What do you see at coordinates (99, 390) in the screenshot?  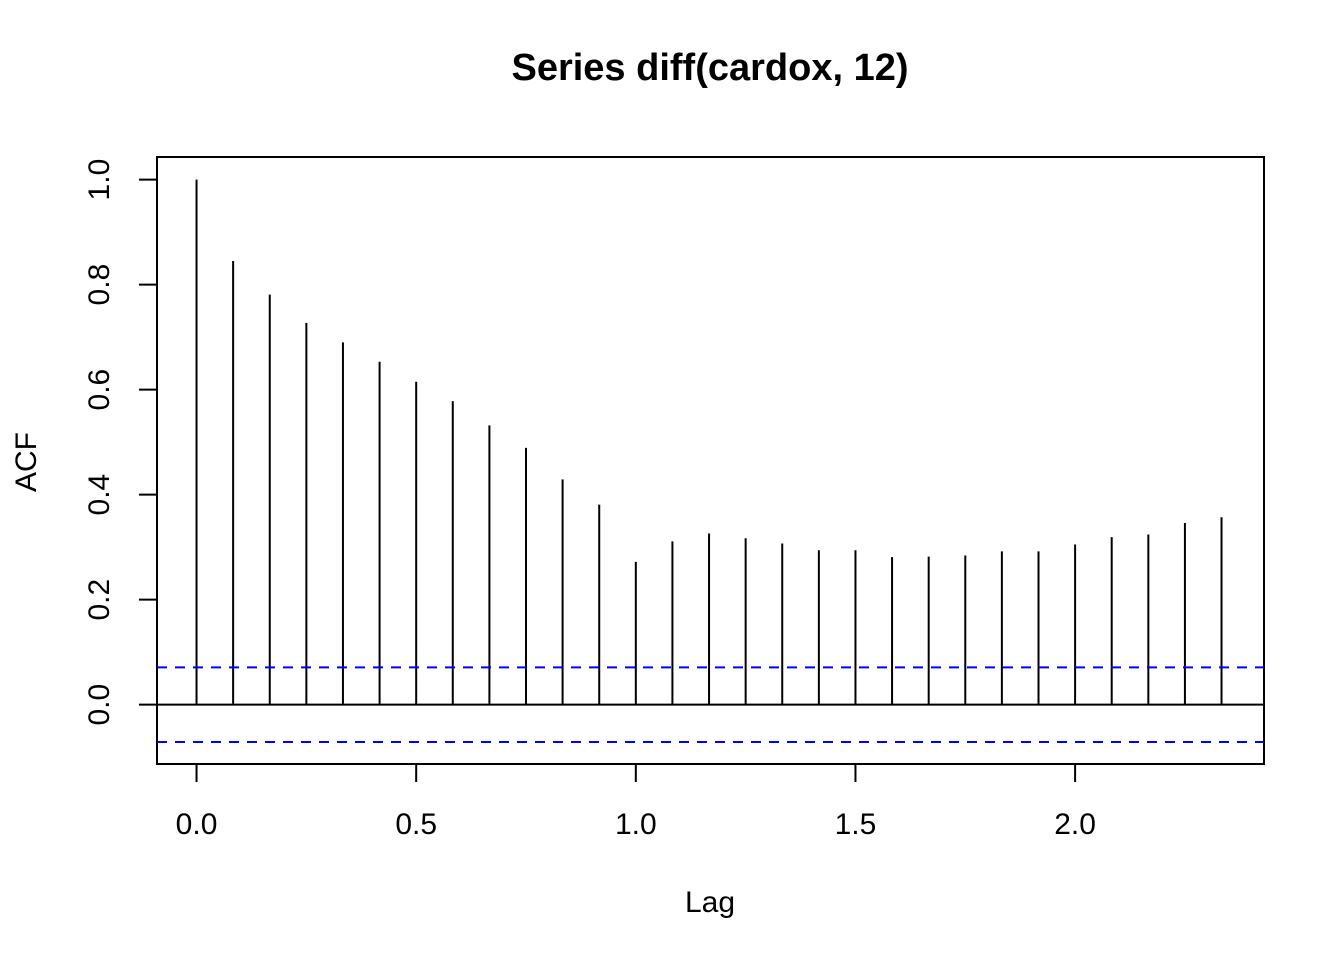 I see `y-tick-label: 0.6` at bounding box center [99, 390].